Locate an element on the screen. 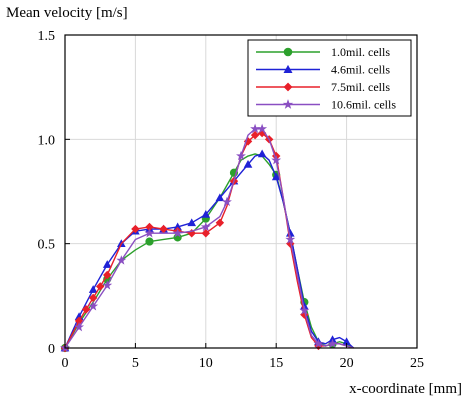  legend-item: 10.6mil. cells is located at coordinates (326, 105).